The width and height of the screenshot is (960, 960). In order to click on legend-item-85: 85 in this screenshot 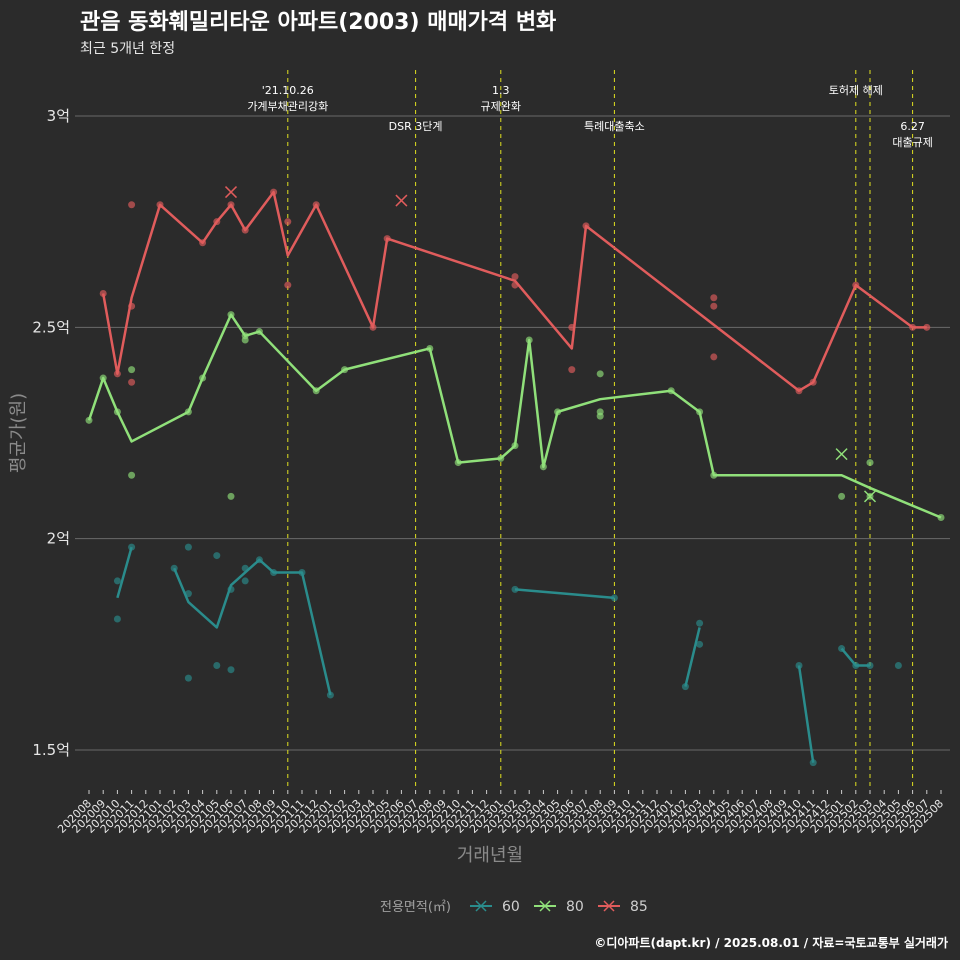, I will do `click(623, 907)`.